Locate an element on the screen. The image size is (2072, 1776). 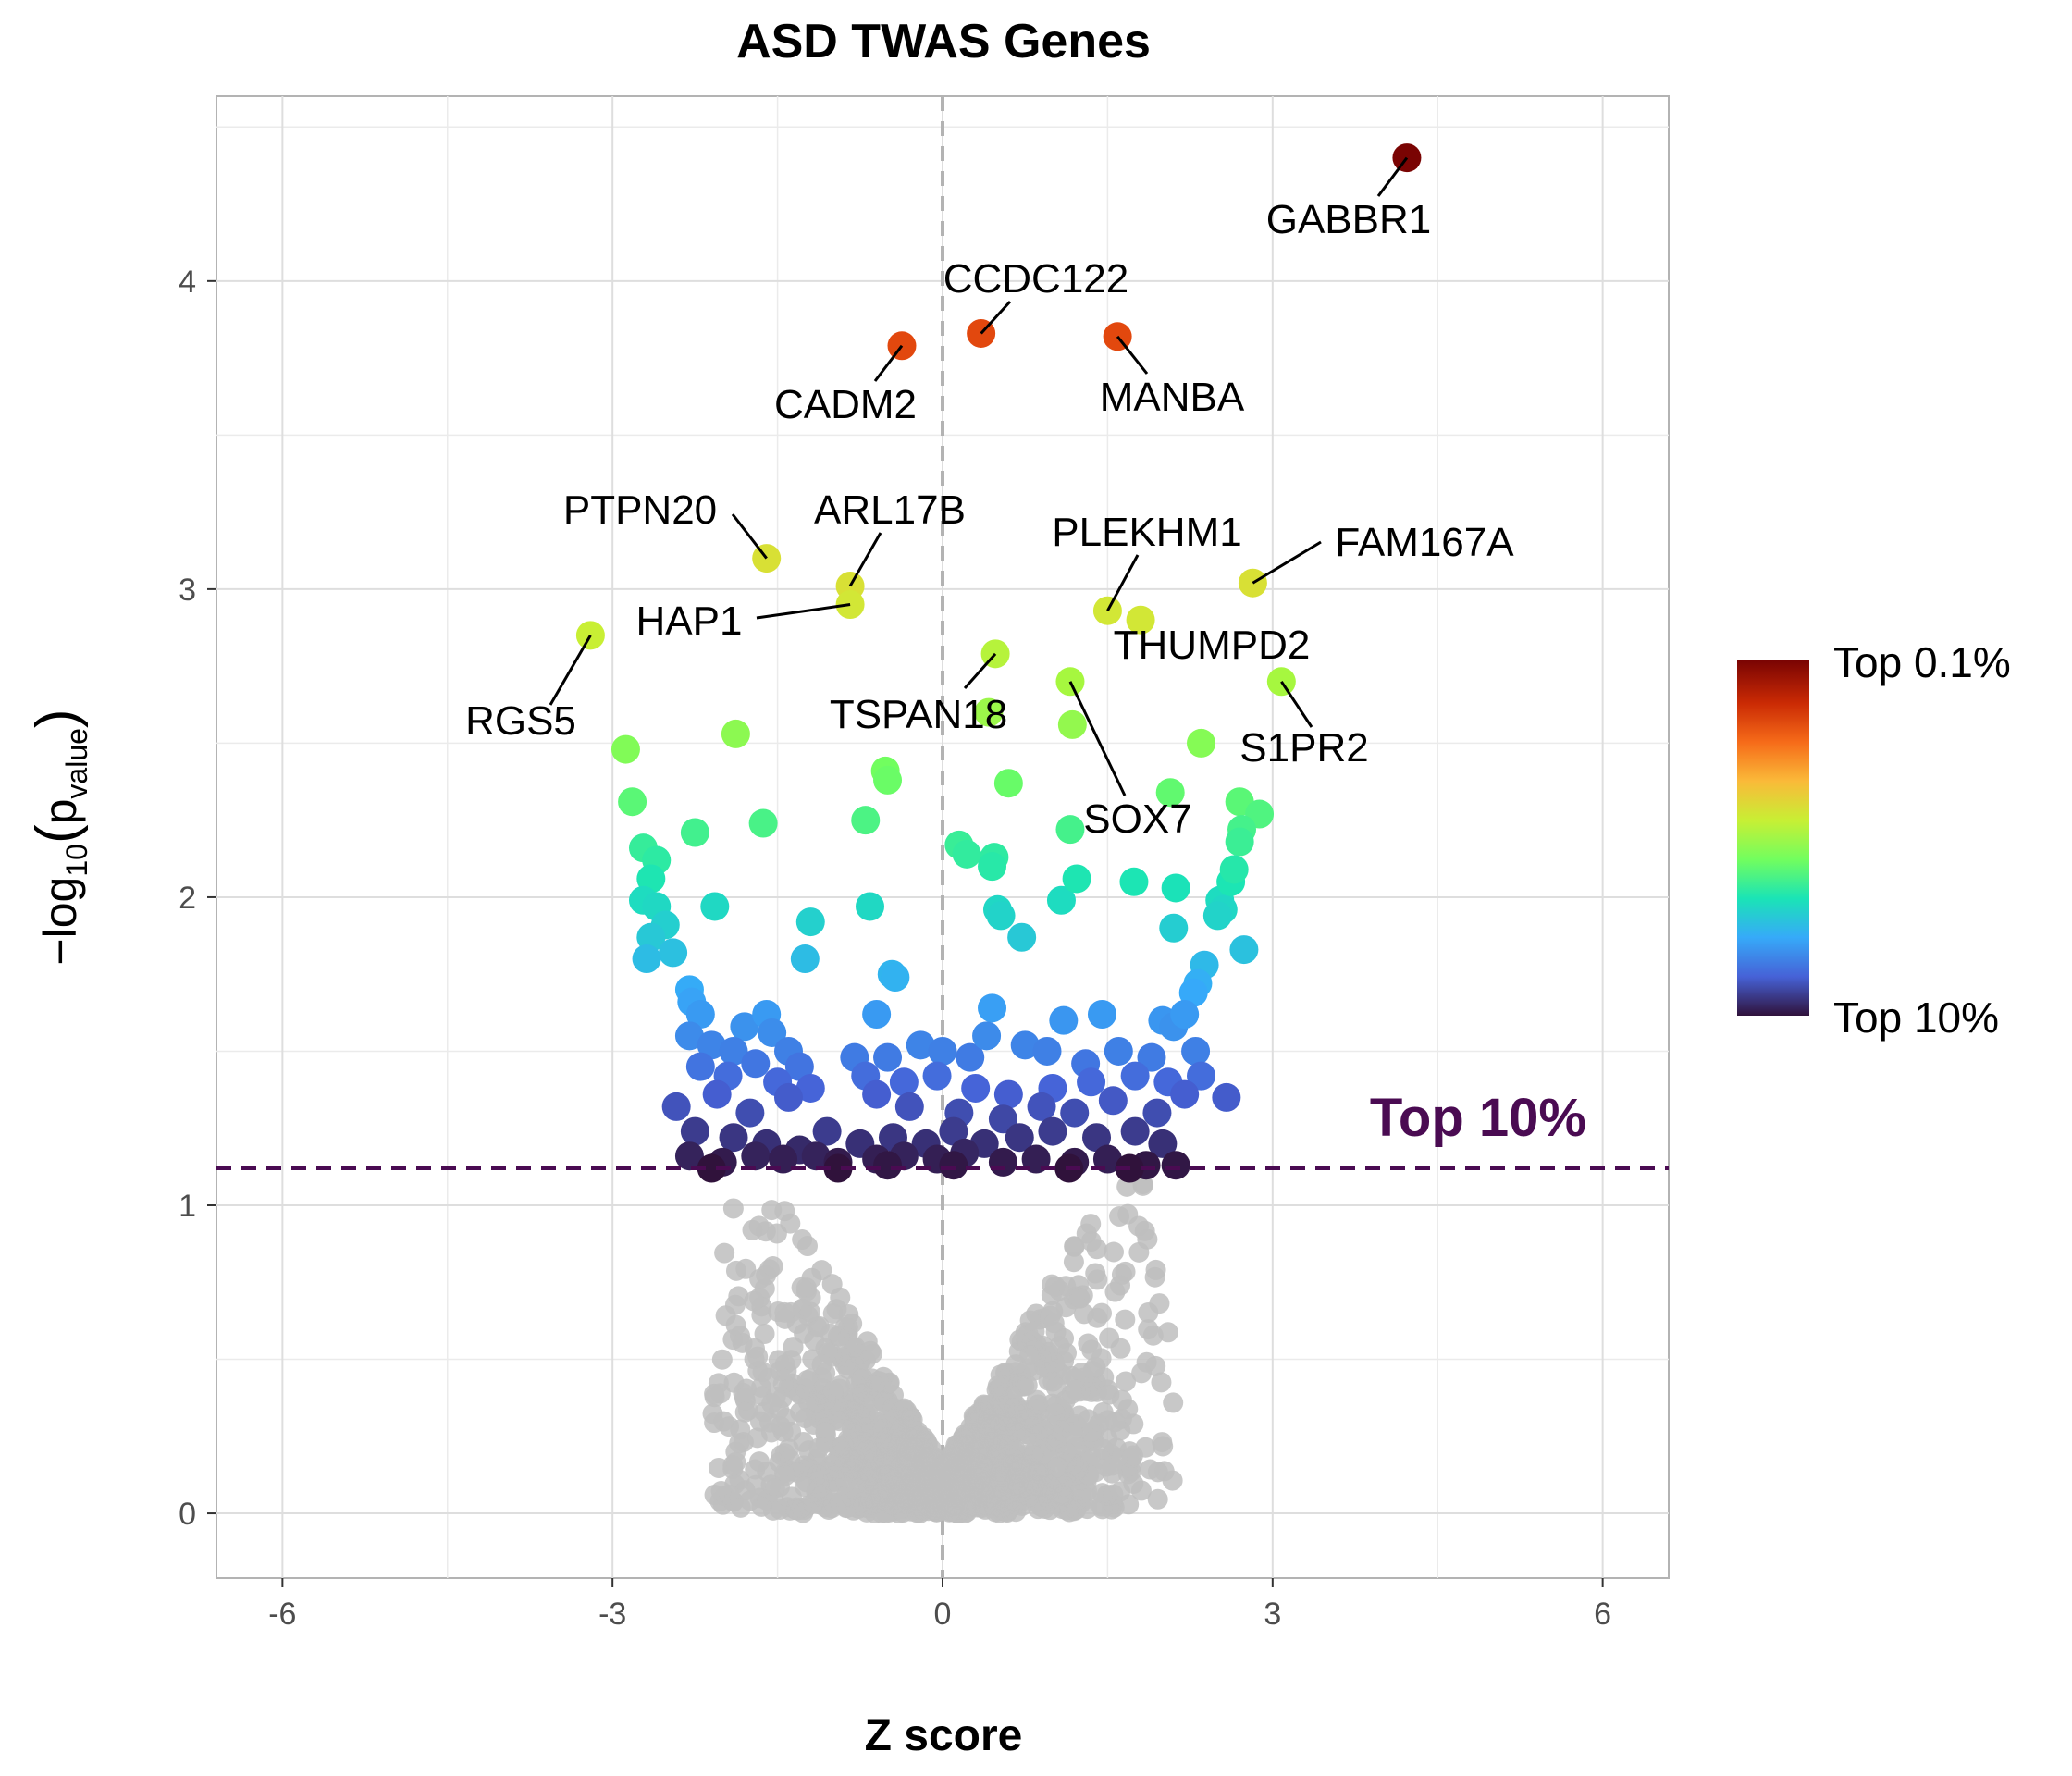
gene-label-tspan18: TSPAN18 is located at coordinates (919, 715).